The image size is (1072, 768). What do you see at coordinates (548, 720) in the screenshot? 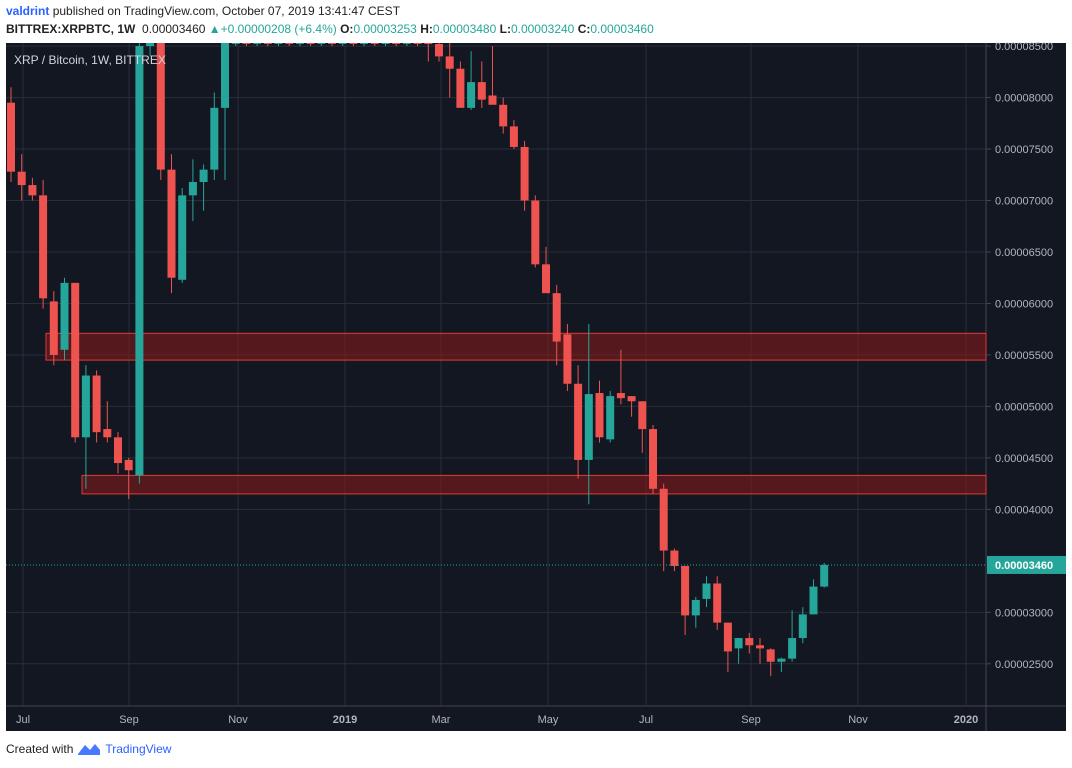
I see `x-tick-label: May` at bounding box center [548, 720].